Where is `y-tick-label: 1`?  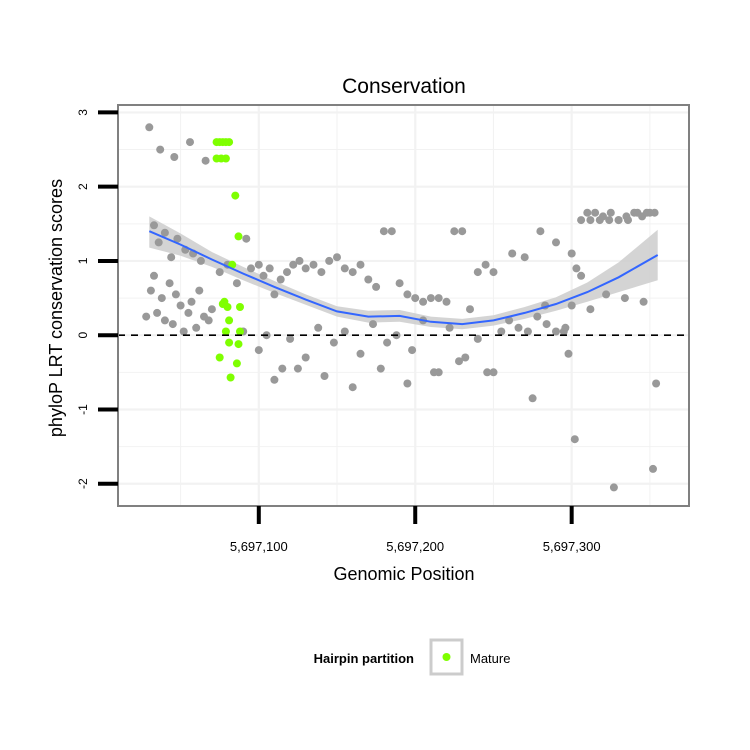
y-tick-label: 1 is located at coordinates (83, 260).